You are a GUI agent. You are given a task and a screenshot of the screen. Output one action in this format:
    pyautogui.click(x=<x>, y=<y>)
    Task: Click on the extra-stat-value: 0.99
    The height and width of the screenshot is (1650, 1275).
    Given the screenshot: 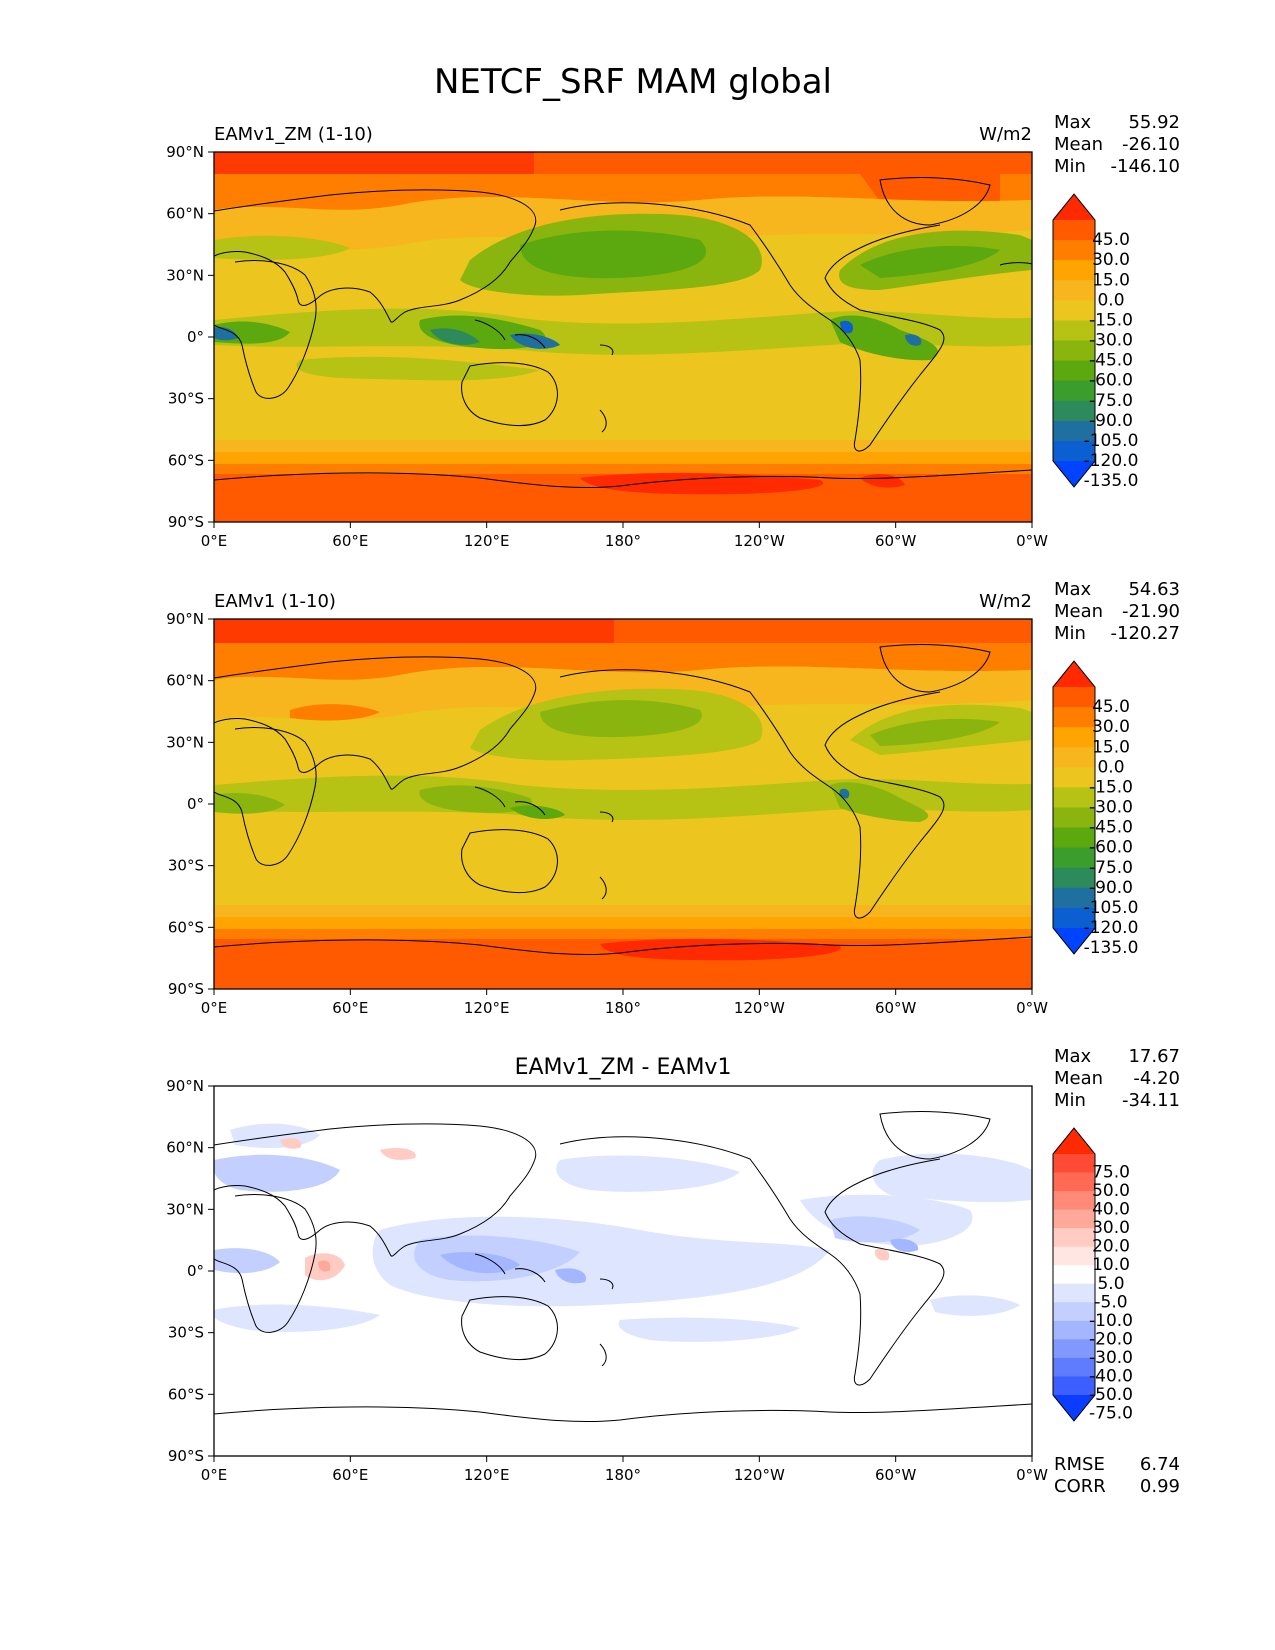 What is the action you would take?
    pyautogui.click(x=1160, y=1486)
    